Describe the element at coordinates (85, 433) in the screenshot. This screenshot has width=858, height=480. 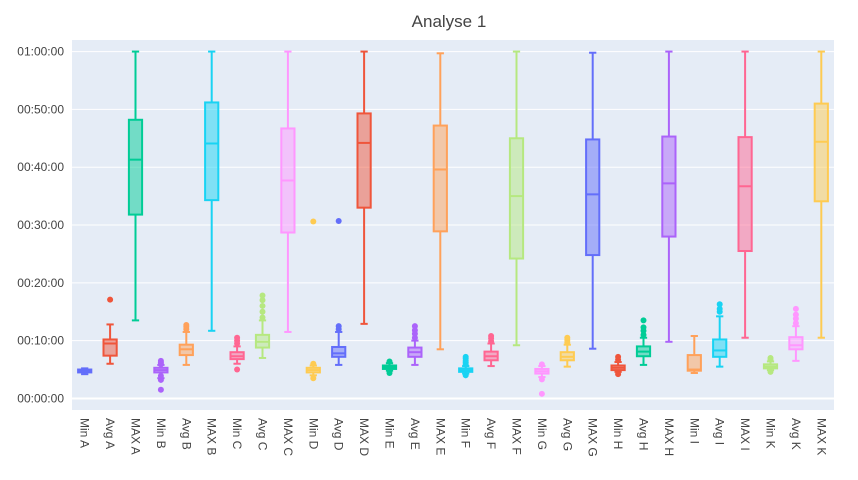
I see `x-tick-label: Min A` at that location.